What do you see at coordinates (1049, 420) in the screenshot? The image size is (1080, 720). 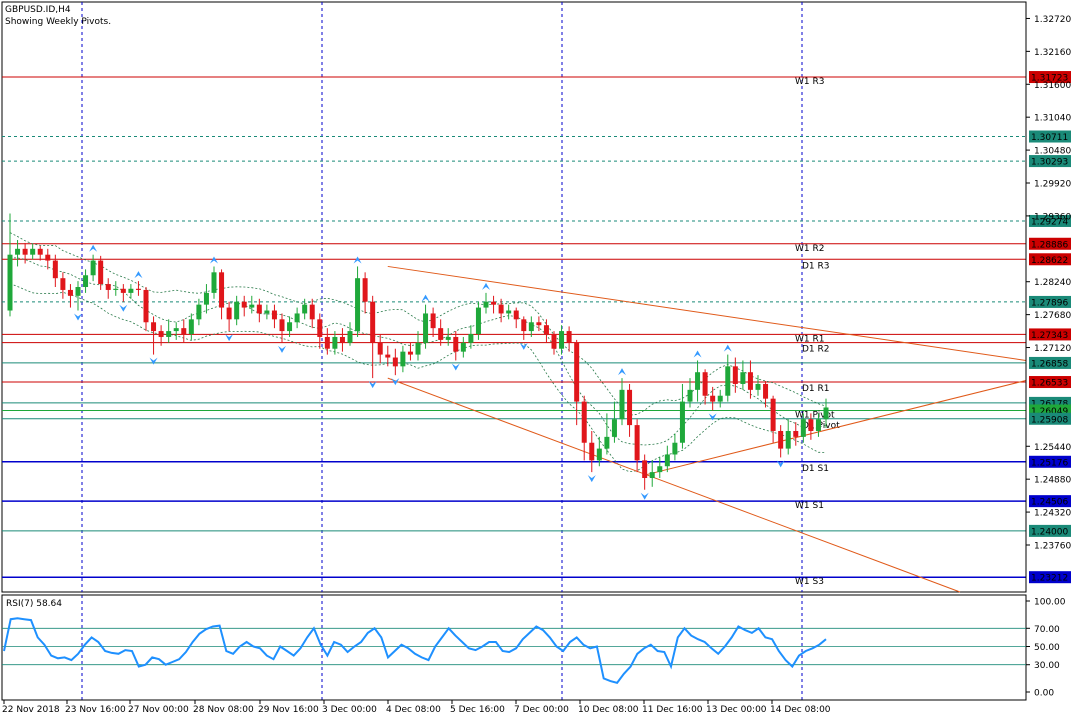 I see `price-tag-13: 1.25908` at bounding box center [1049, 420].